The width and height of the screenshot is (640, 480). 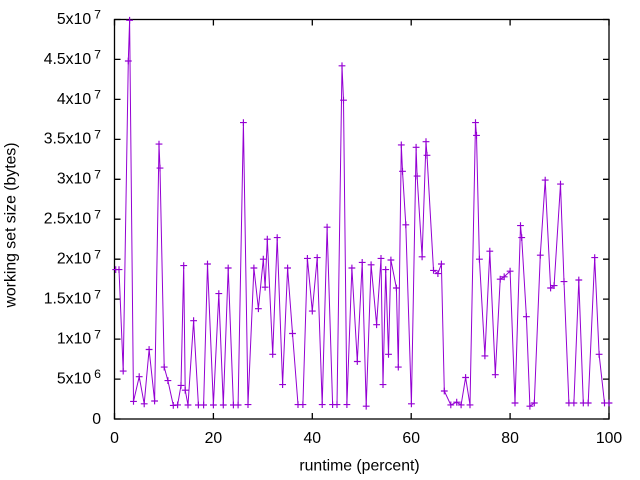 I want to click on svg-text: 100, so click(x=609, y=438).